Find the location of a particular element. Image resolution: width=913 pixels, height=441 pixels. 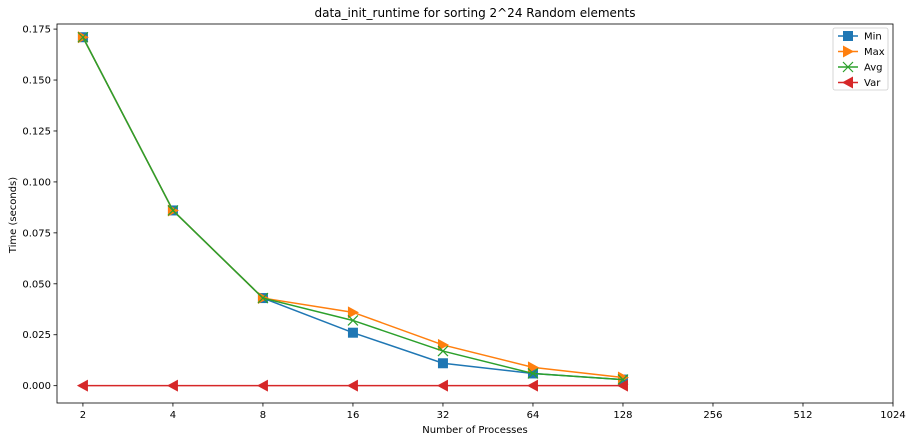

y-tick-label: 0.175 is located at coordinates (36, 30).